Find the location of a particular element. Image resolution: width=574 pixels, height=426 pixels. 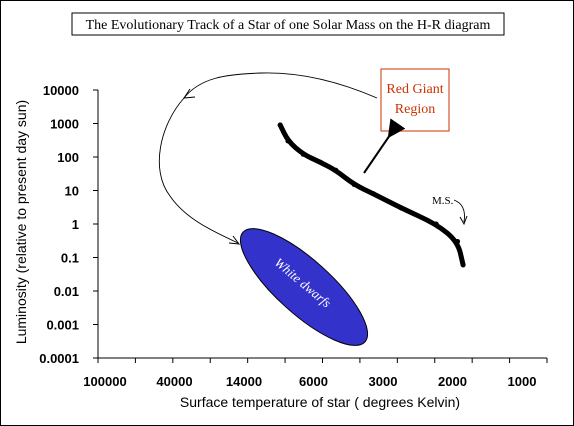

white-dwarf-ellipse is located at coordinates (304, 287).